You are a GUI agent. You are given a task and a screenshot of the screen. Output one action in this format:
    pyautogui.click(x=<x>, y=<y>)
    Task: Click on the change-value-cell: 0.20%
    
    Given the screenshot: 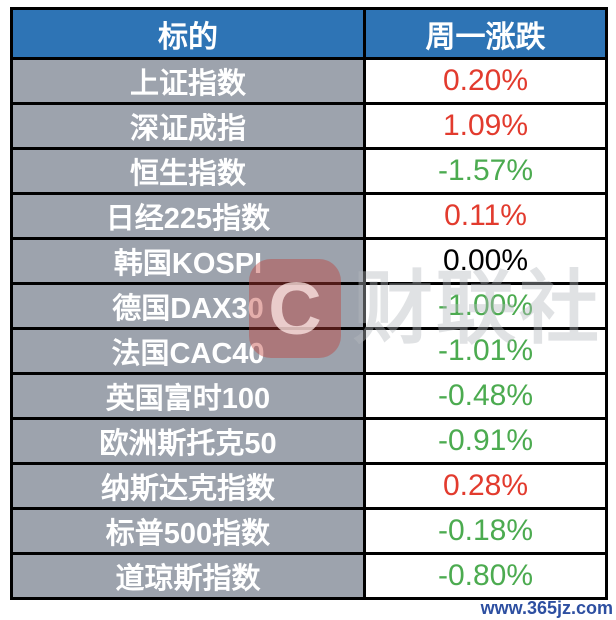 What is the action you would take?
    pyautogui.click(x=485, y=81)
    